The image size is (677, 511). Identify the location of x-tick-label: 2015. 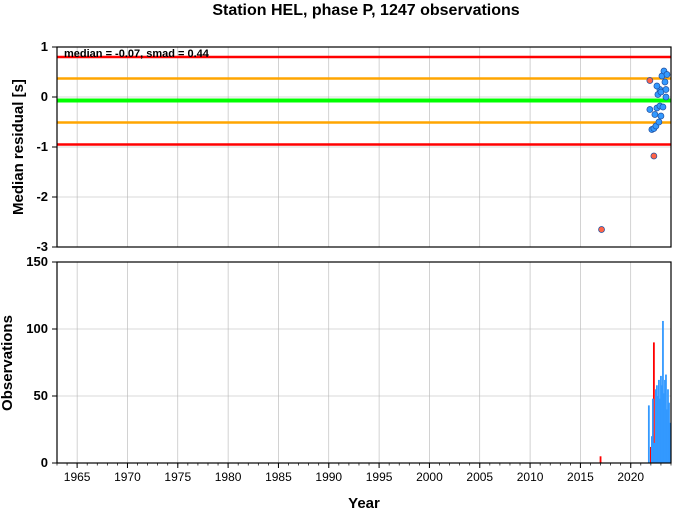
(580, 477).